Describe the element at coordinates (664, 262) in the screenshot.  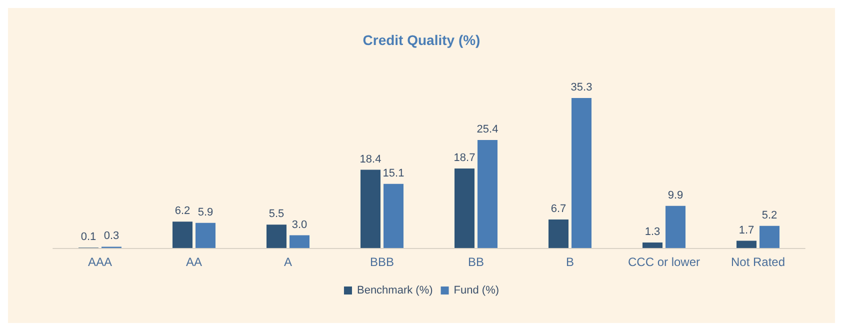
I see `x-tick-label: CCC or lower` at that location.